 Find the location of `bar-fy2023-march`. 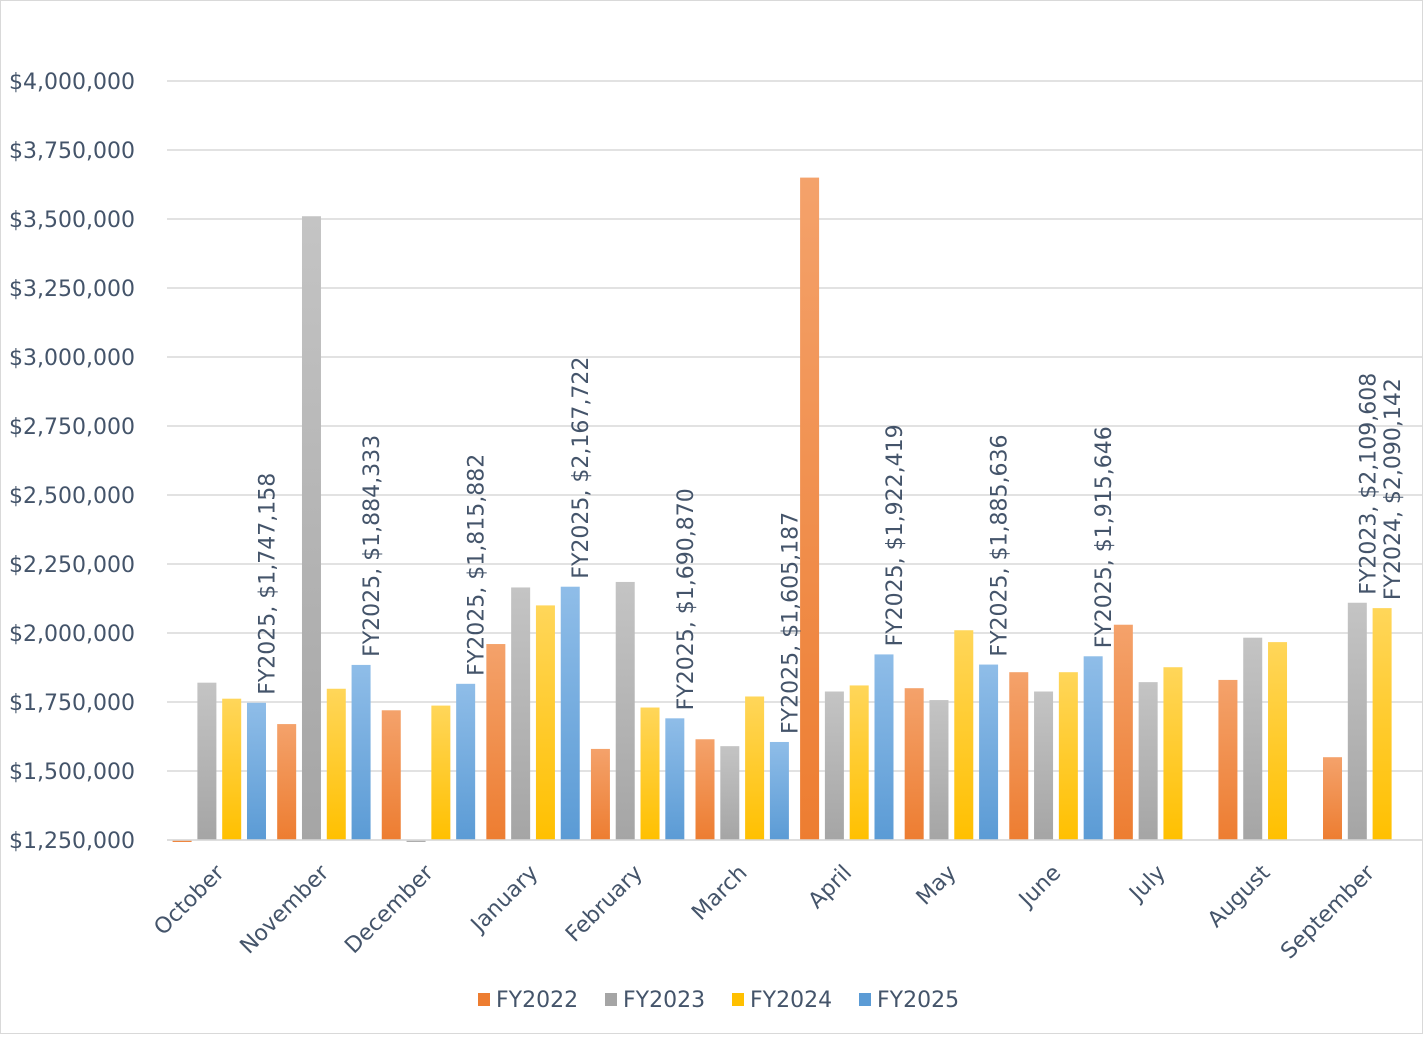

bar-fy2023-march is located at coordinates (730, 793).